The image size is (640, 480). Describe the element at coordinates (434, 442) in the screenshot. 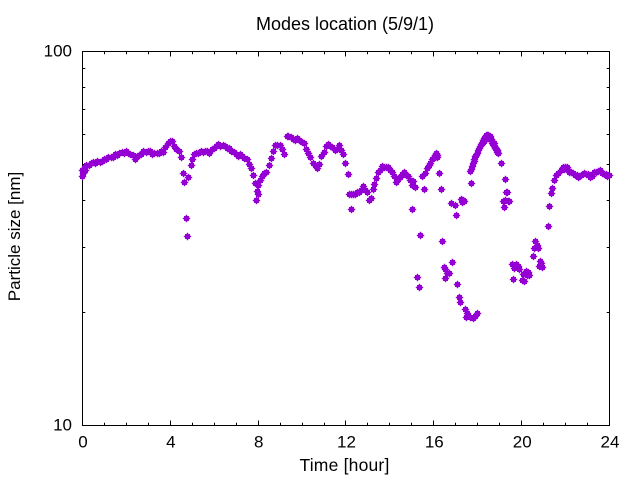

I see `svg-text: 16` at that location.